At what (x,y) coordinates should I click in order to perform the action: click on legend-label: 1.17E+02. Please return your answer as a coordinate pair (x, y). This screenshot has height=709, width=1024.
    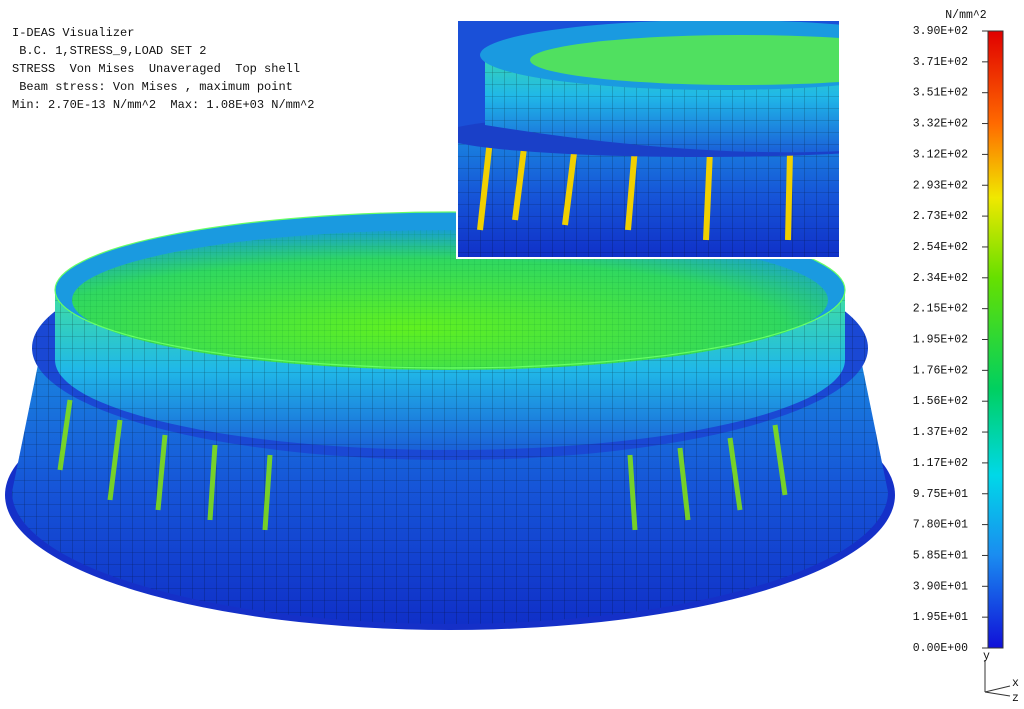
    Looking at the image, I should click on (940, 463).